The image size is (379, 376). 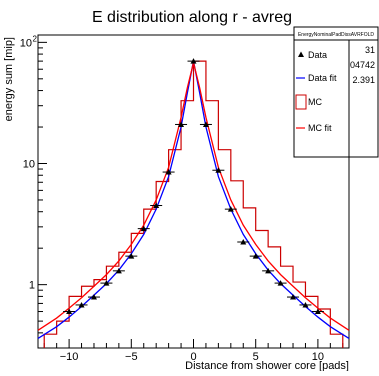 What do you see at coordinates (69, 357) in the screenshot?
I see `x-tick-label: −10` at bounding box center [69, 357].